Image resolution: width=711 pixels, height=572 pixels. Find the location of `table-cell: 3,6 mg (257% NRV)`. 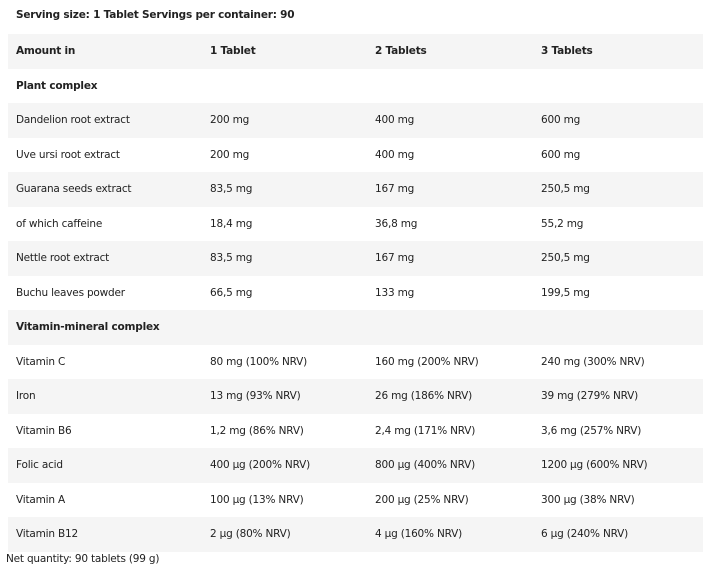

table-cell: 3,6 mg (257% NRV) is located at coordinates (591, 430).